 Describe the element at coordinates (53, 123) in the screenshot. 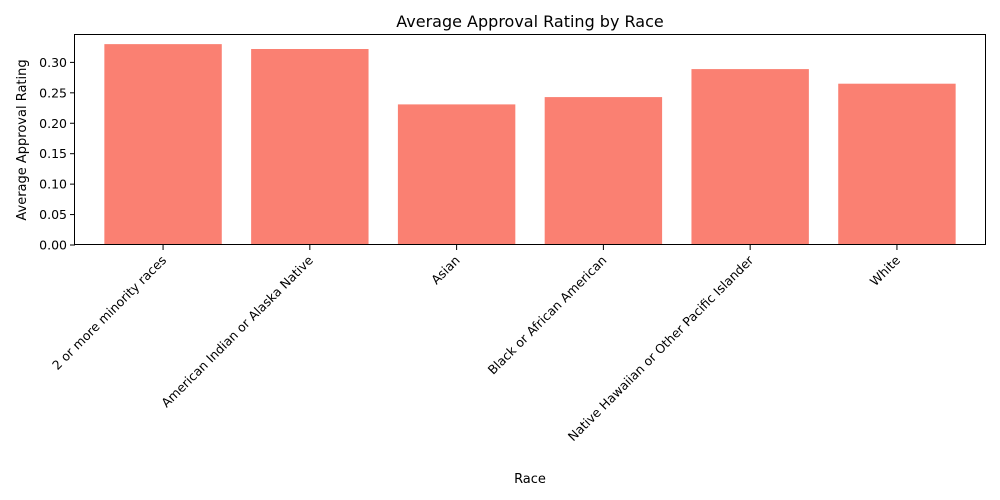

I see `y-tick-label: 0.20` at that location.